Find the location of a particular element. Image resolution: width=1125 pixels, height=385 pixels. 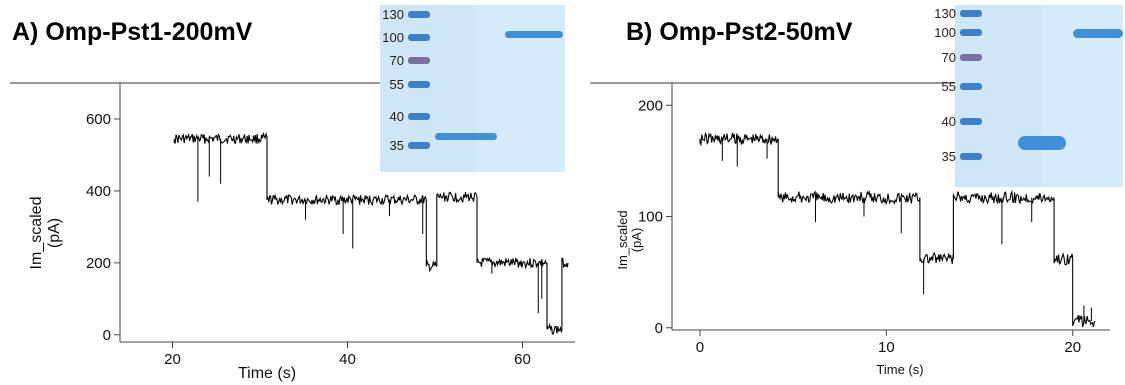

panel-b-x-tick-label: 20 is located at coordinates (1072, 347).